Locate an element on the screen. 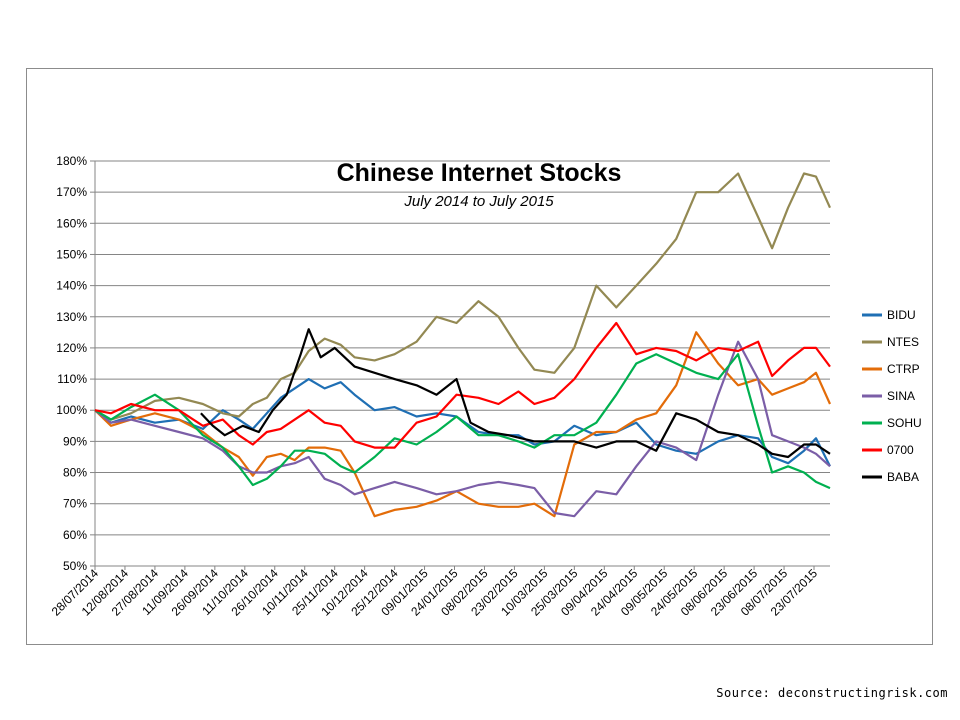  chart-subtitle: July 2014 to July 2015 is located at coordinates (478, 201).